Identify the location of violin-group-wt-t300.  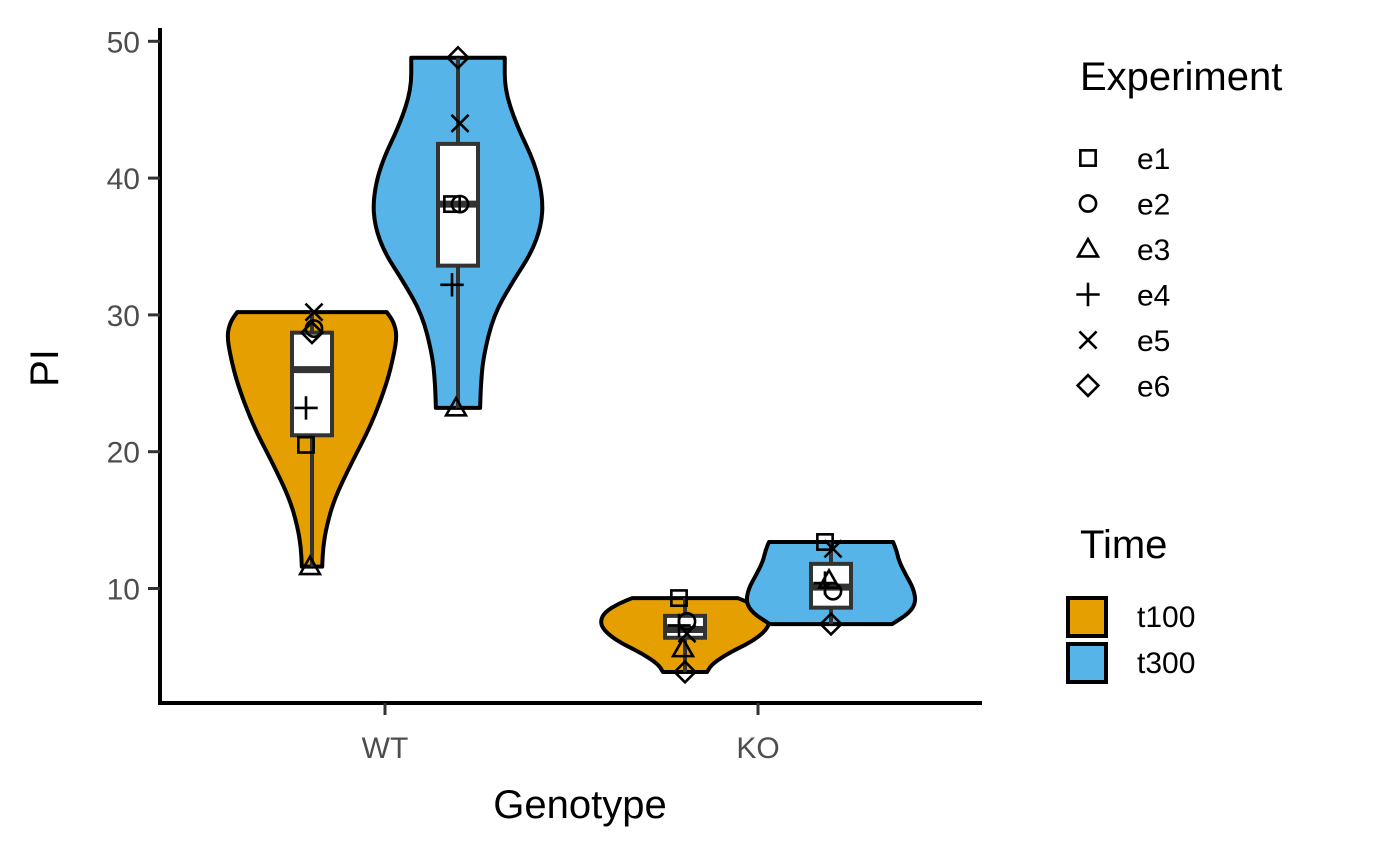
(458, 231).